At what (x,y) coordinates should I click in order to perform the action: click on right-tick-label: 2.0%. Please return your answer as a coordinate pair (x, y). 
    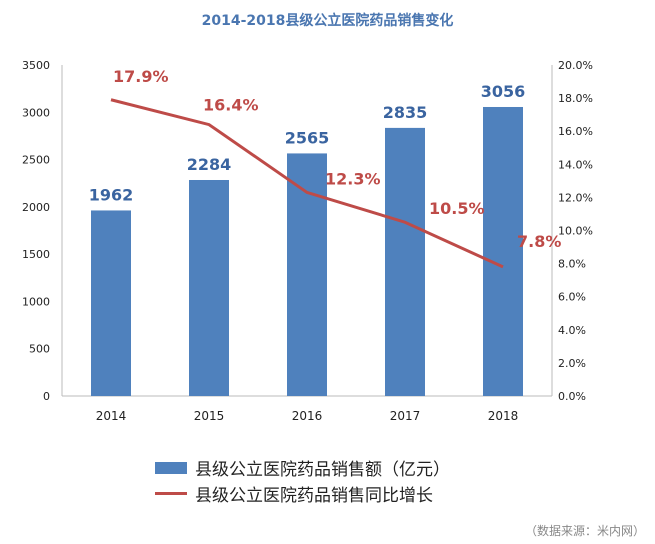
    Looking at the image, I should click on (572, 363).